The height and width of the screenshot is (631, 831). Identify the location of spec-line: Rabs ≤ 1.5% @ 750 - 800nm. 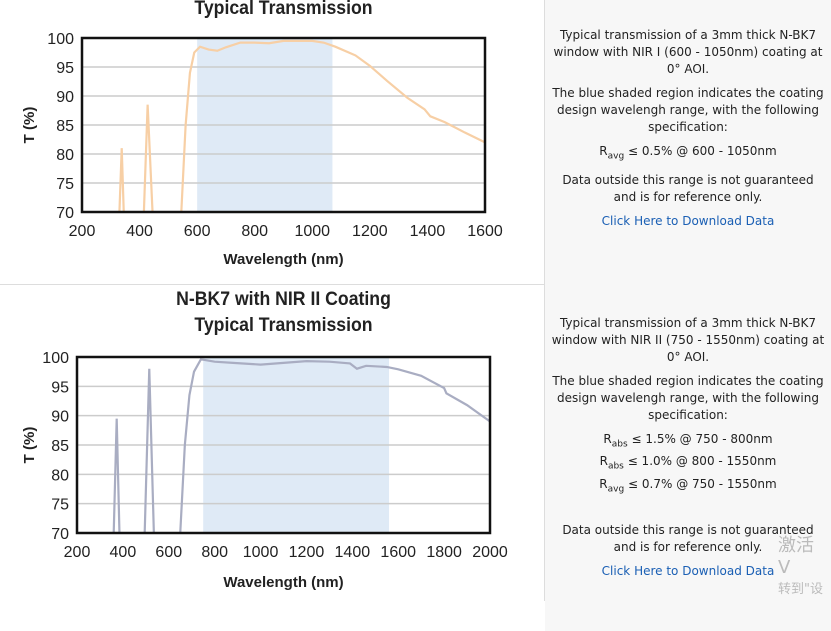
(688, 442).